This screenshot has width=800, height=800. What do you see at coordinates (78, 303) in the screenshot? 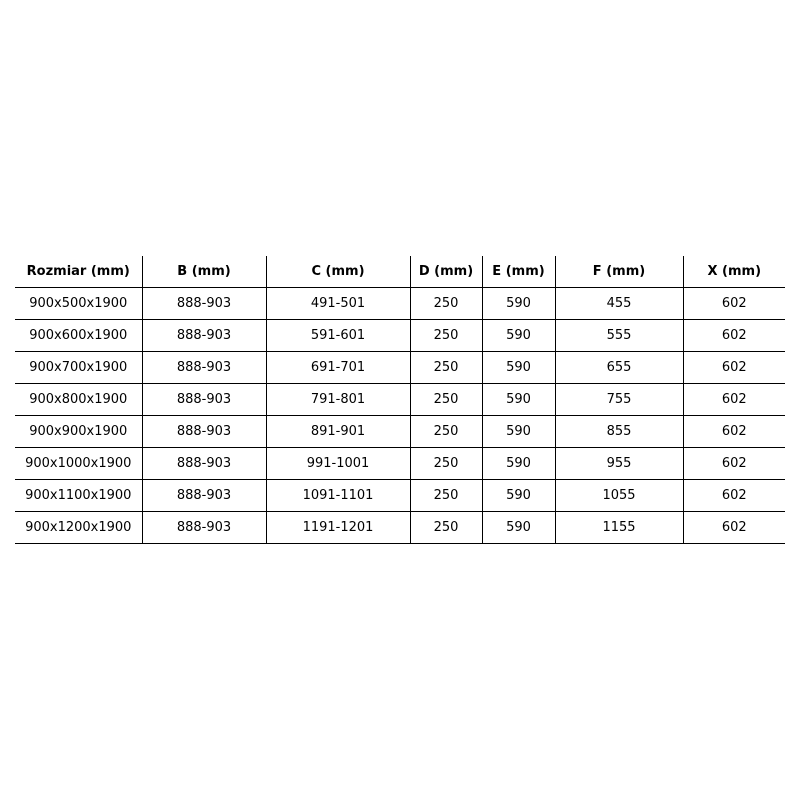
I see `table-cell: 900x500x1900` at bounding box center [78, 303].